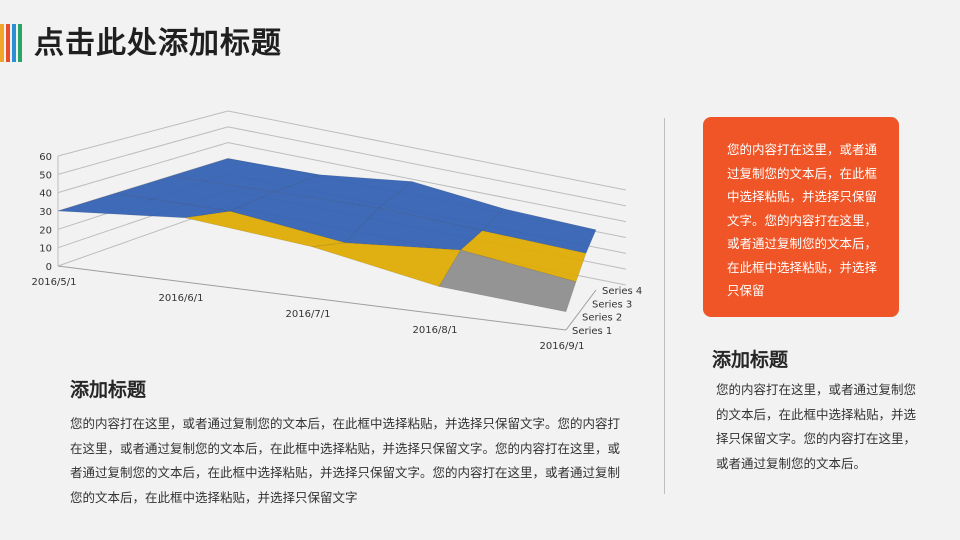 This screenshot has width=960, height=540. What do you see at coordinates (581, 310) in the screenshot?
I see `depth-axis-line` at bounding box center [581, 310].